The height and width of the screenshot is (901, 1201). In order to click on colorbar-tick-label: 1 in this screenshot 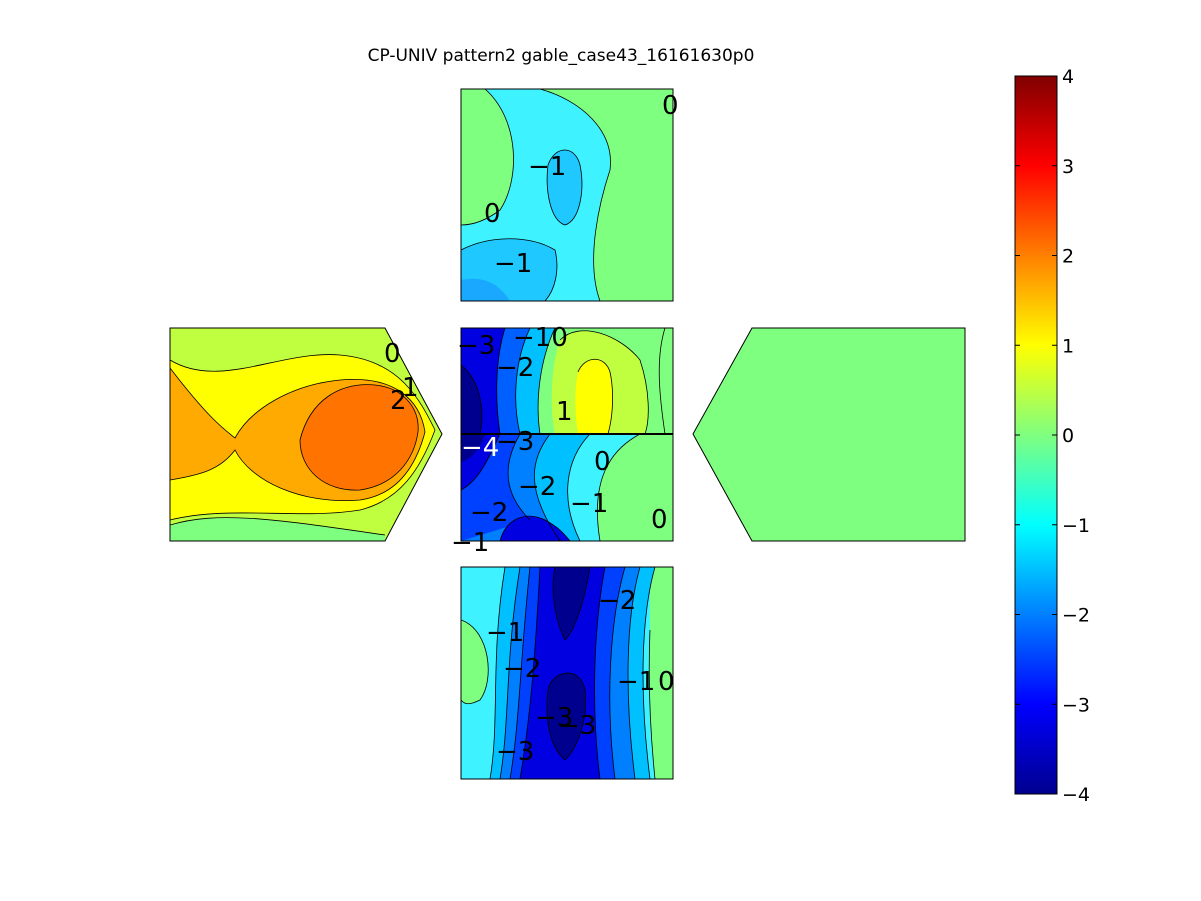, I will do `click(1068, 346)`.